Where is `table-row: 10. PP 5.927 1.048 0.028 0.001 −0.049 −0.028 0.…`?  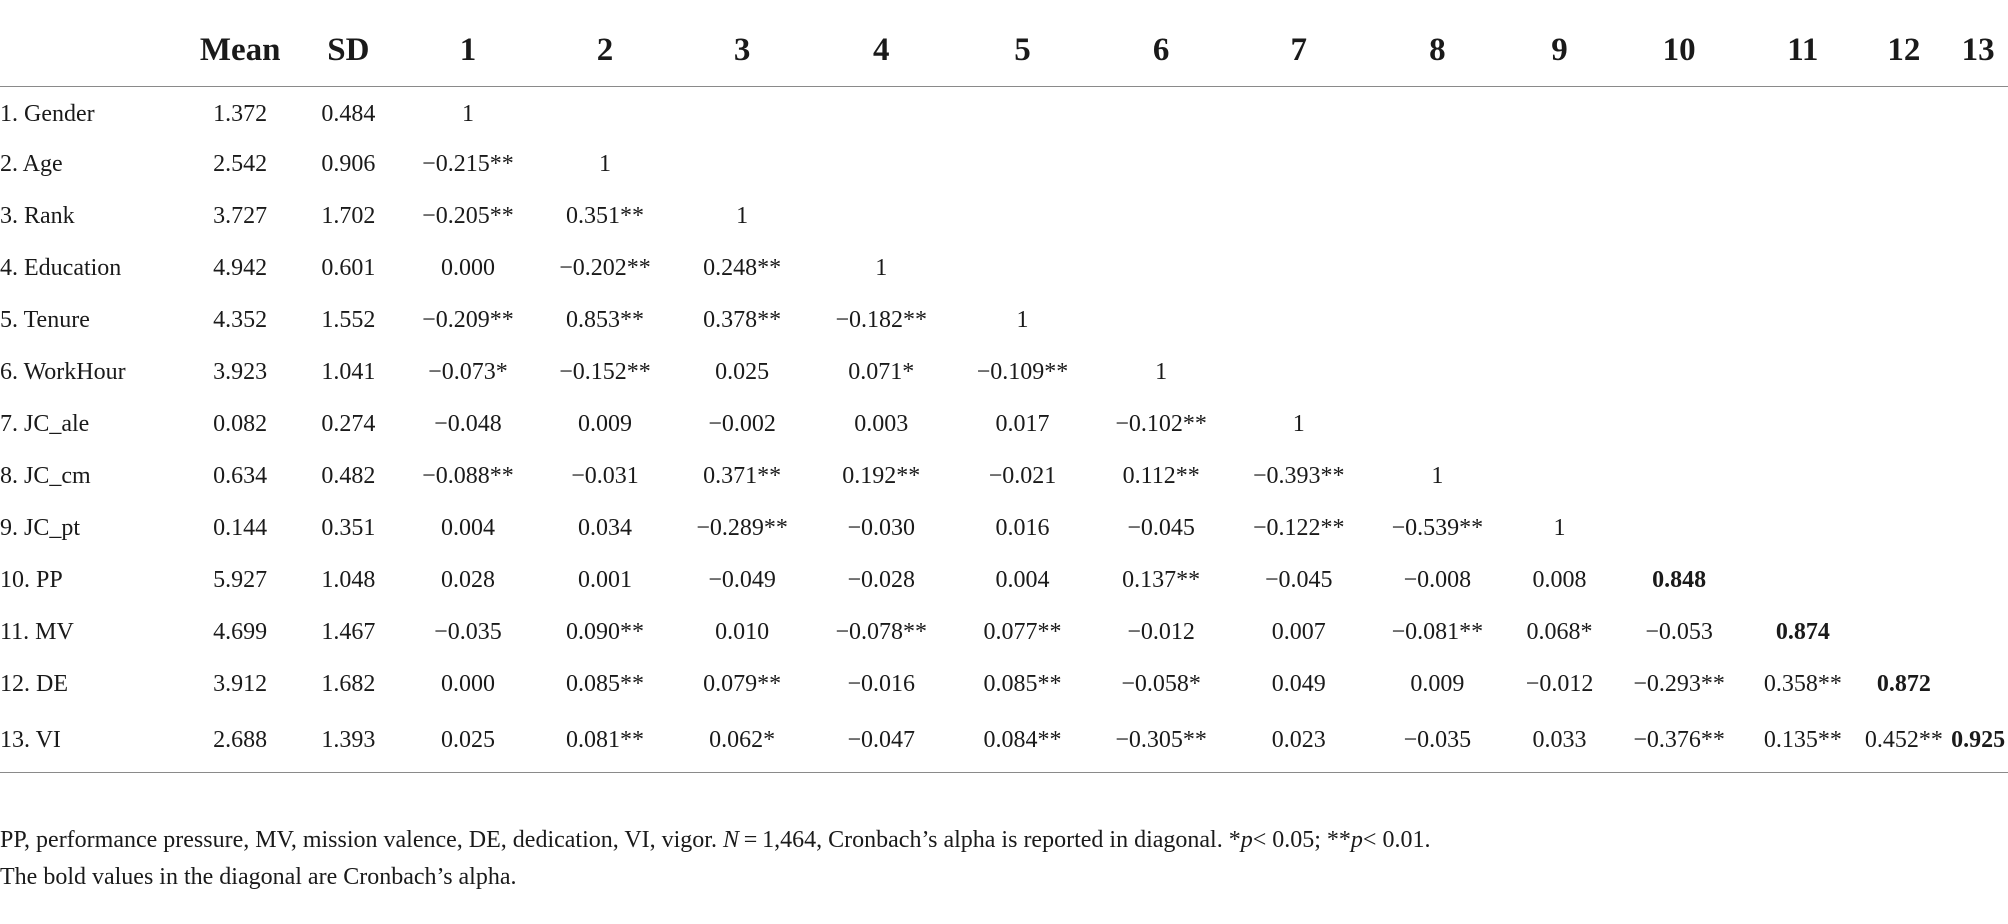 table-row: 10. PP 5.927 1.048 0.028 0.001 −0.049 −0.028 0.… is located at coordinates (1004, 580).